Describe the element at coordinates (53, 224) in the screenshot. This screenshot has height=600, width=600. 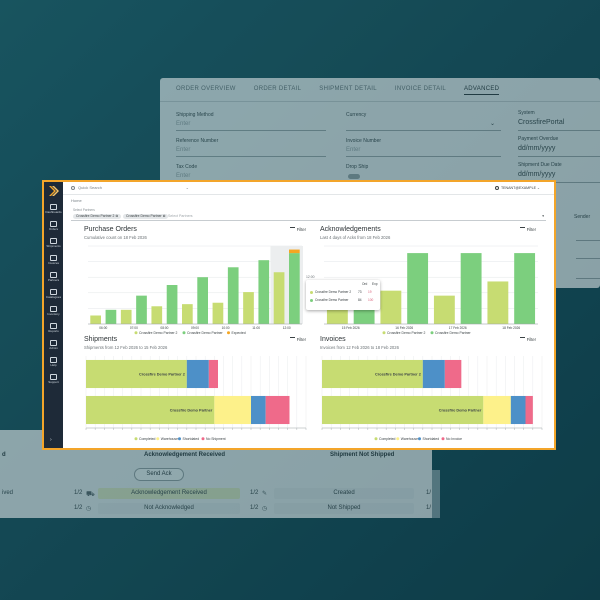
I see `orders-icon` at that location.